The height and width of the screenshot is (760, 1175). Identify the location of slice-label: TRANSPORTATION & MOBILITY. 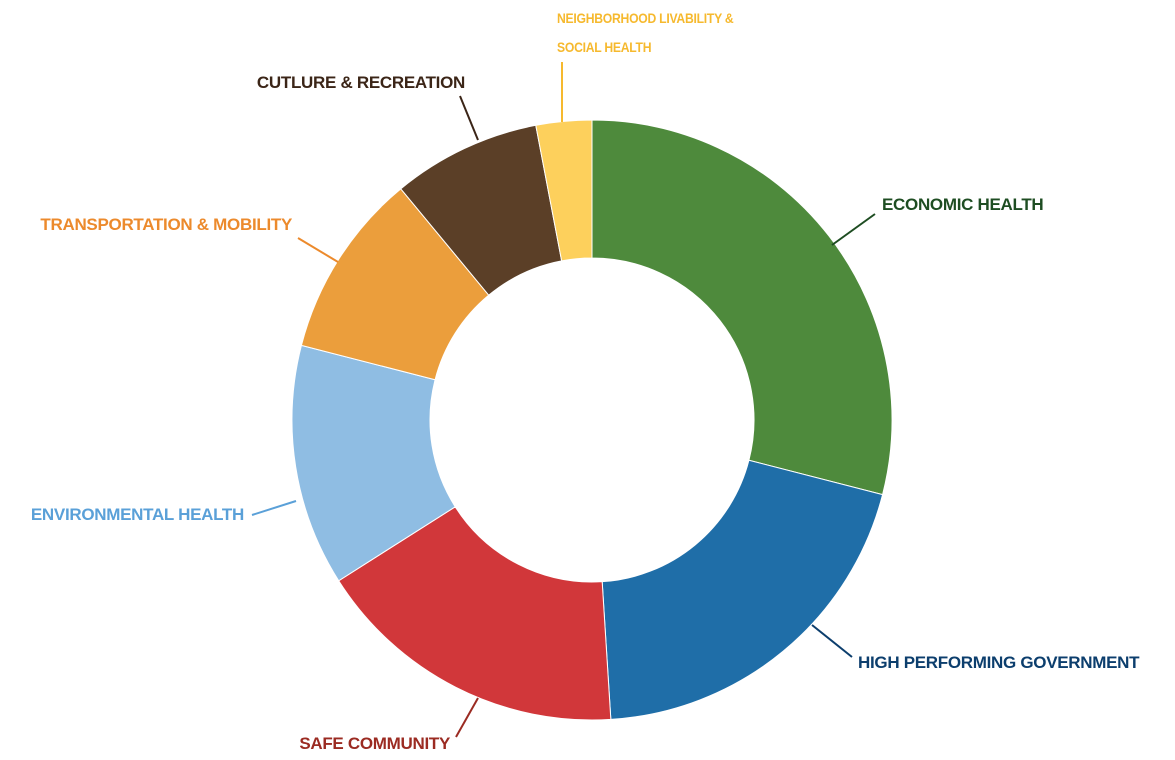
(166, 224).